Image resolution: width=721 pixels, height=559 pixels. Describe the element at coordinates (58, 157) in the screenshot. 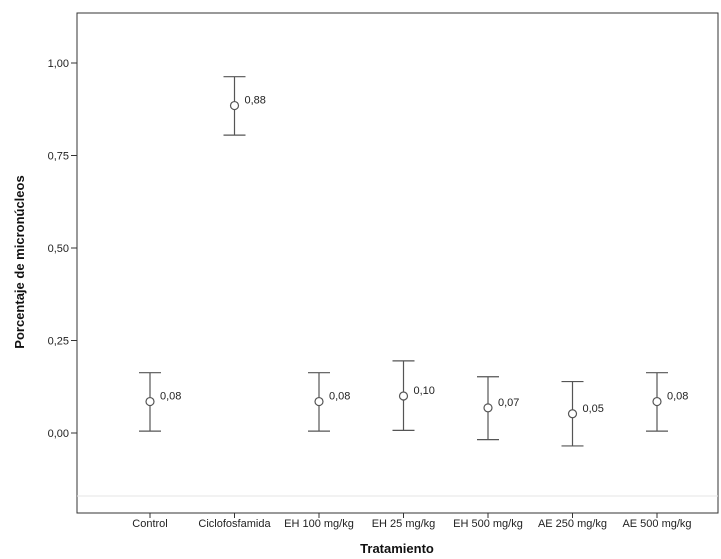

I see `y-tick-label: 0,75` at that location.